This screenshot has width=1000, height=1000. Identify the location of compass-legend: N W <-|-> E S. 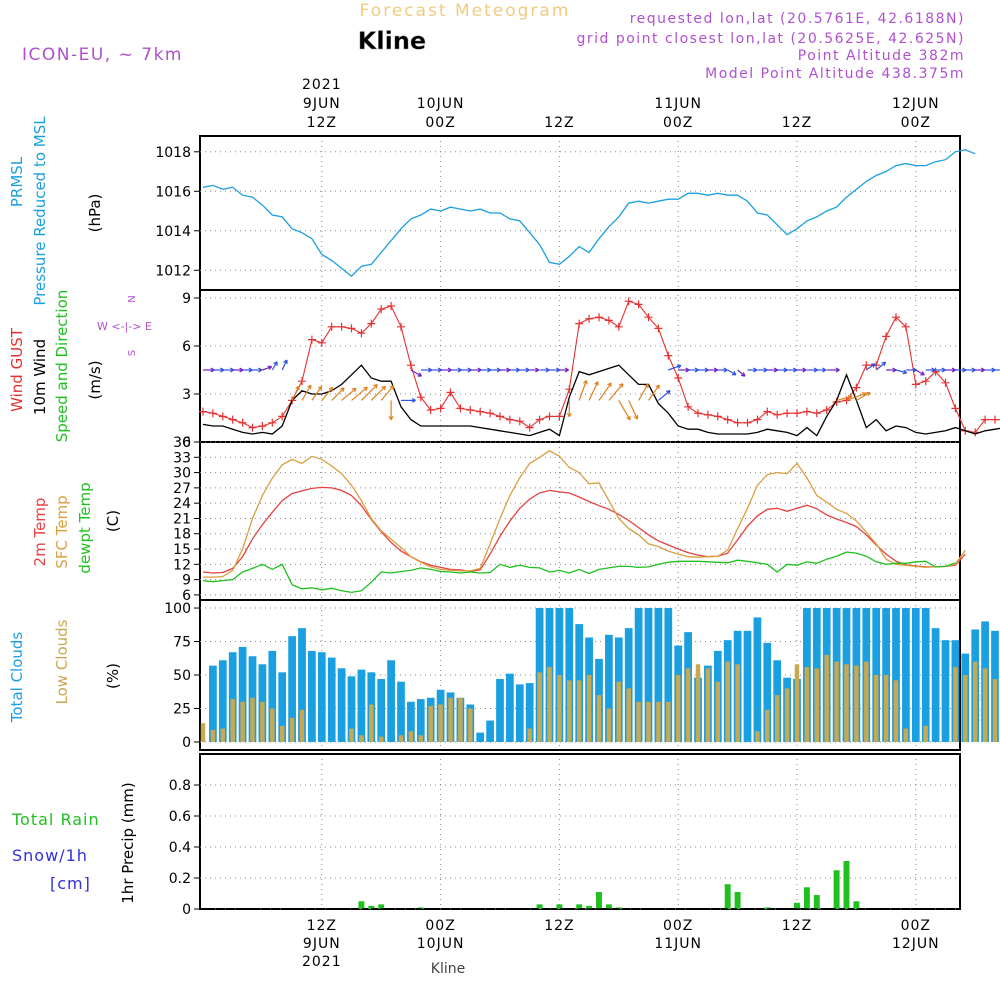
(124, 325).